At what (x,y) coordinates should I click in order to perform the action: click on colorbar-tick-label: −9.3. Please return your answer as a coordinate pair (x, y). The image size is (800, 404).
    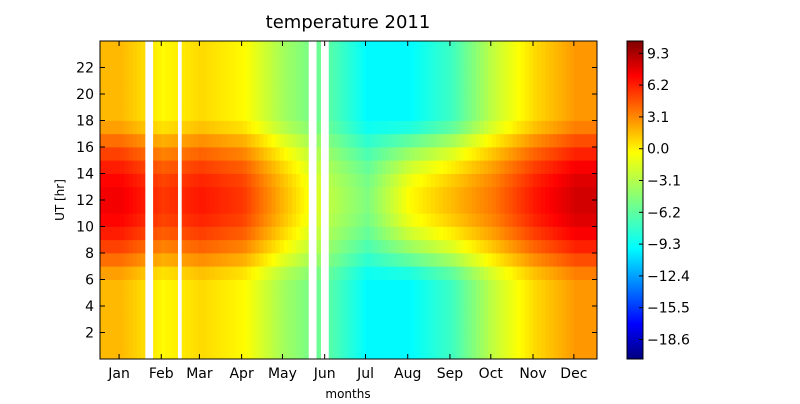
    Looking at the image, I should click on (664, 245).